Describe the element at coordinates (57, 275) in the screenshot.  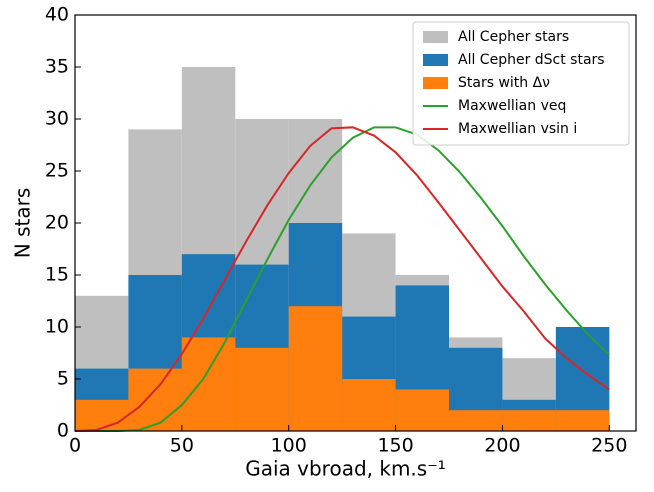
I see `y-tick-label: 15` at that location.